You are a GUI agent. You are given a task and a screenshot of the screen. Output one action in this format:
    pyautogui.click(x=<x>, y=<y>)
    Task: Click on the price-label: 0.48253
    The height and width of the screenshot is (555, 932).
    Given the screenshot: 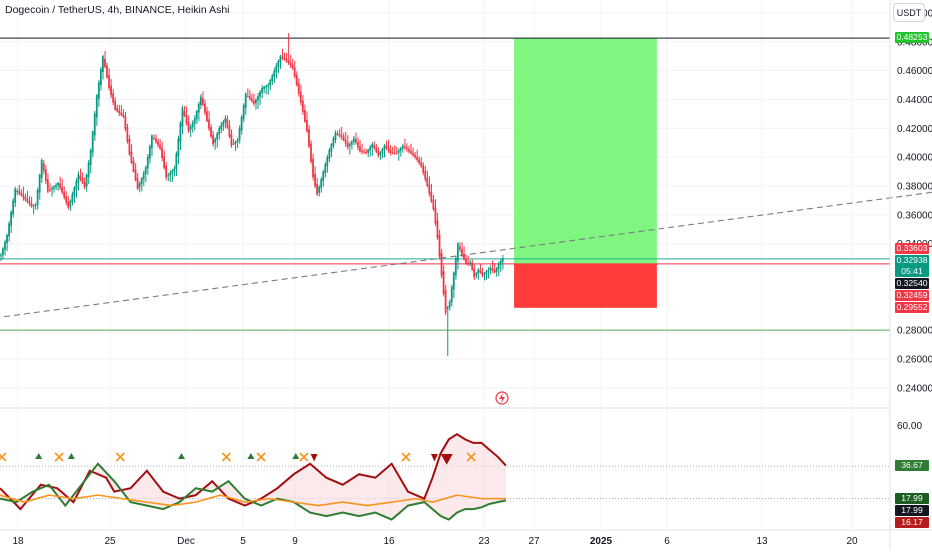 What is the action you would take?
    pyautogui.click(x=912, y=38)
    